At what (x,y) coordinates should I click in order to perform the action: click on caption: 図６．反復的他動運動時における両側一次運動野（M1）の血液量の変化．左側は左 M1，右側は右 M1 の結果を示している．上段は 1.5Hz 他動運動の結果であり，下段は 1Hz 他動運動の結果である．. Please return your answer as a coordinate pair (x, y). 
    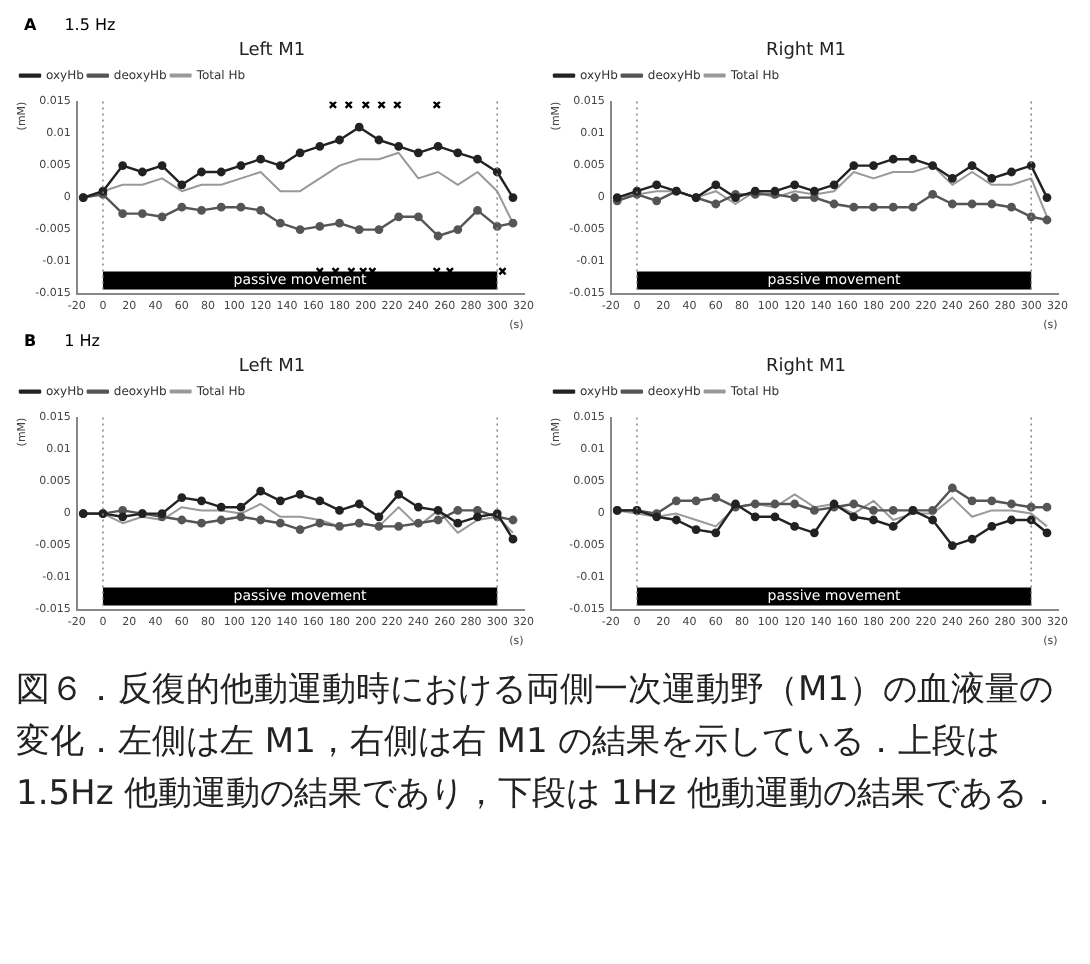
    Looking at the image, I should click on (539, 743).